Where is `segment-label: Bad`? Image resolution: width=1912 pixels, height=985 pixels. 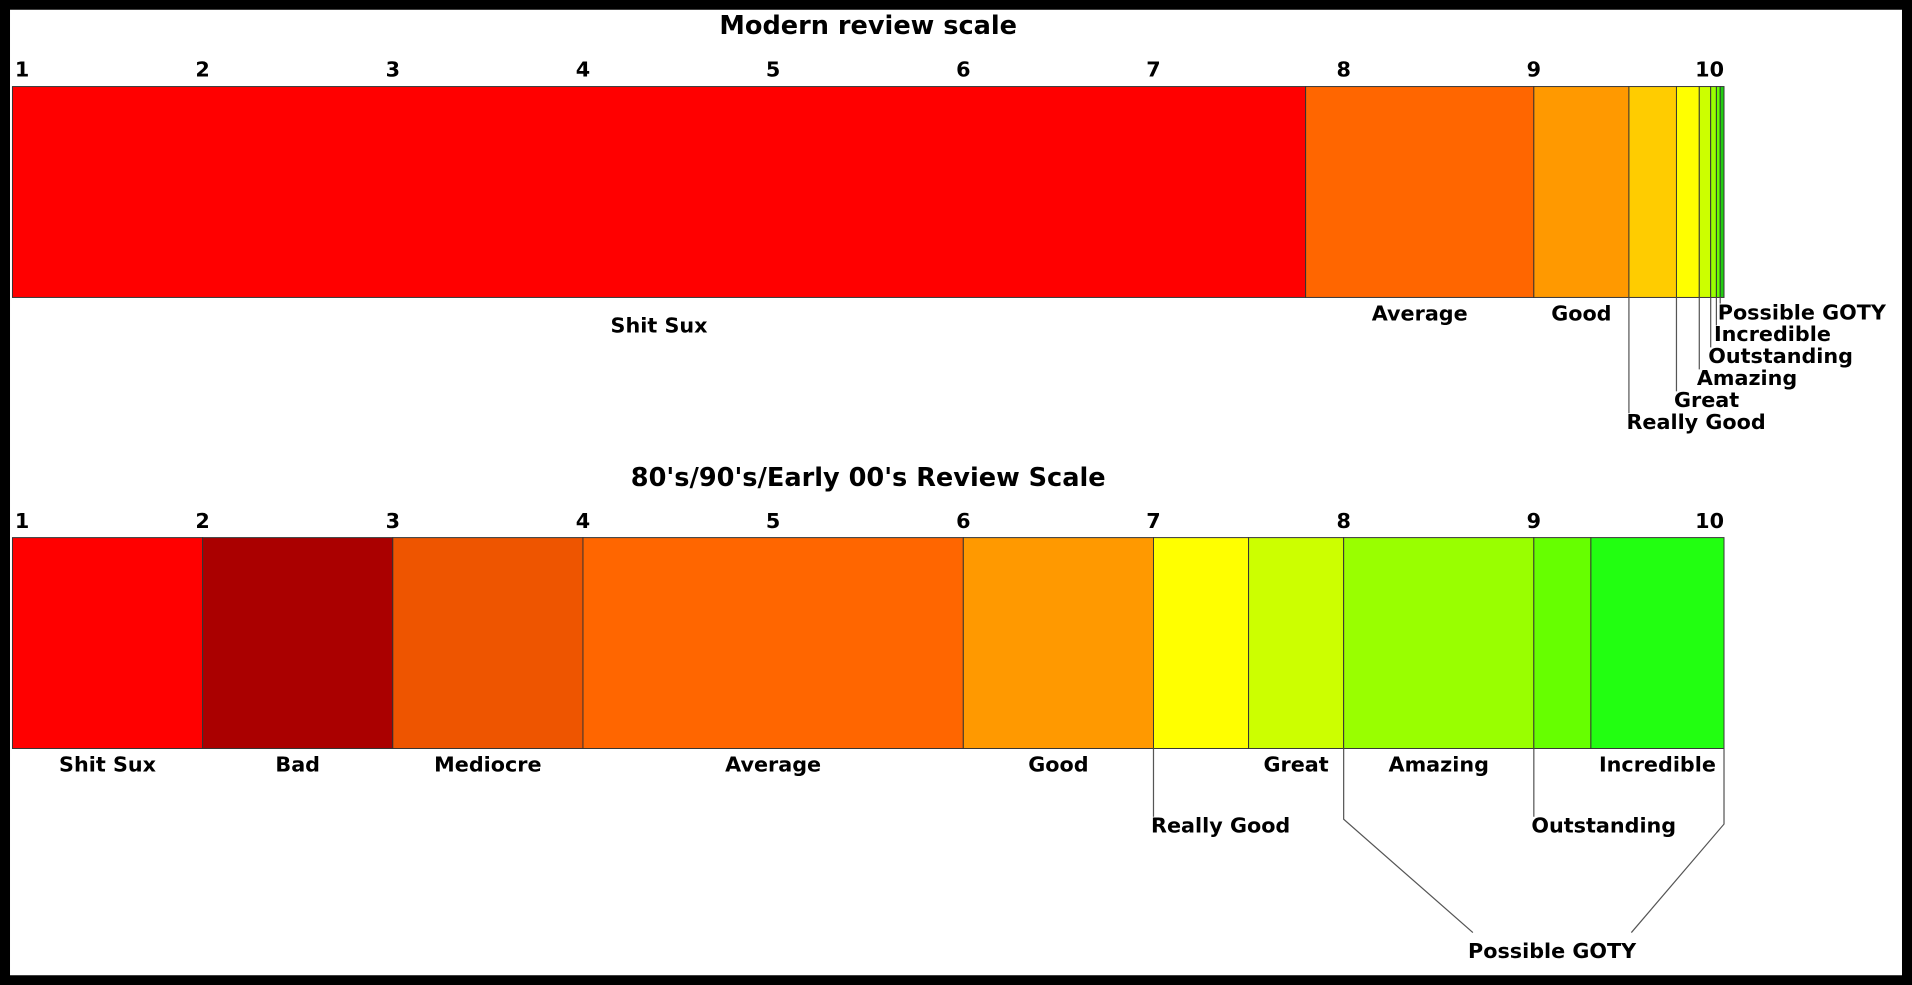 segment-label: Bad is located at coordinates (297, 765).